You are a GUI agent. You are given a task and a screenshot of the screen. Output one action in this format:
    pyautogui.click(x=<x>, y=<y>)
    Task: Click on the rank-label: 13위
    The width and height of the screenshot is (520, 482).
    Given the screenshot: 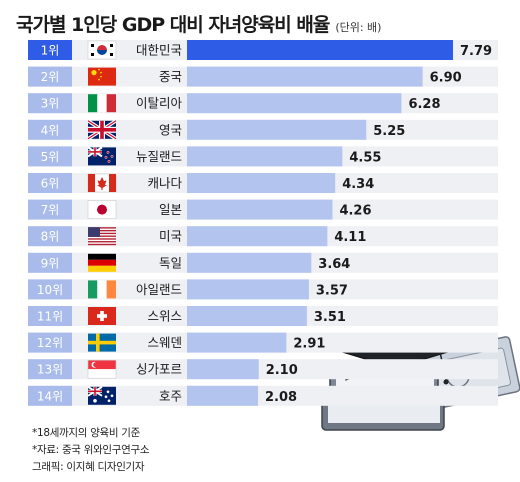 What is the action you would take?
    pyautogui.click(x=50, y=370)
    